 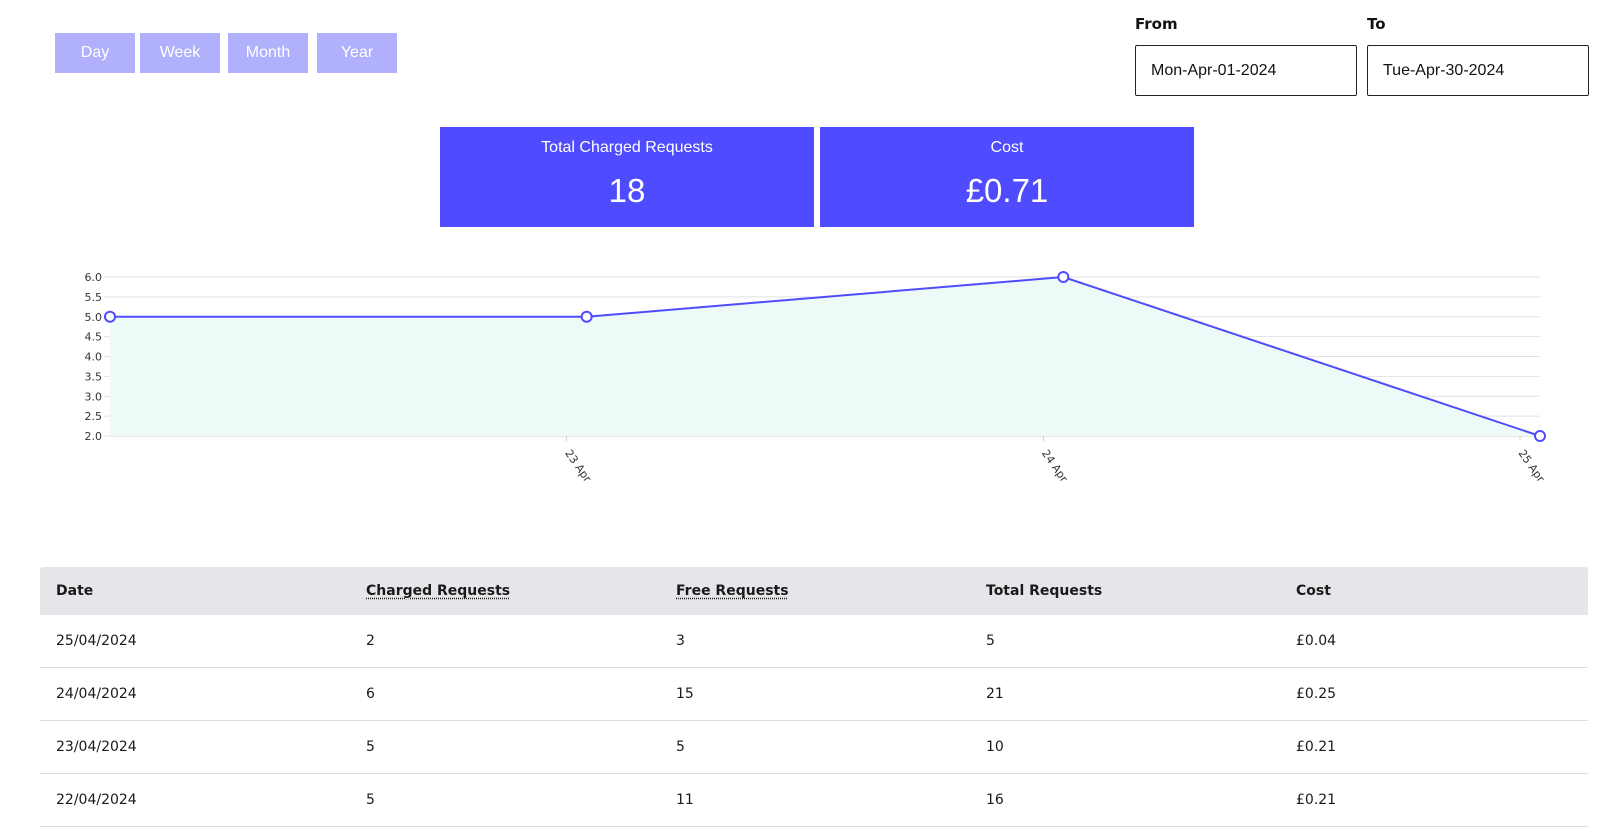 I want to click on cell-charged-requests: 6, so click(x=505, y=694).